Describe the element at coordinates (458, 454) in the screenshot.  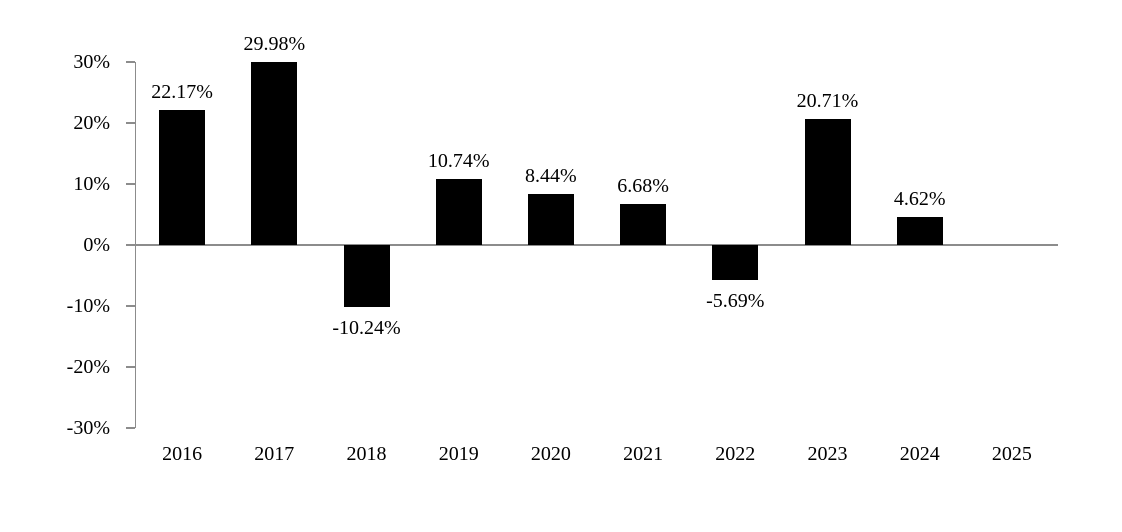
I see `x-axis-tick-label: 2019` at that location.